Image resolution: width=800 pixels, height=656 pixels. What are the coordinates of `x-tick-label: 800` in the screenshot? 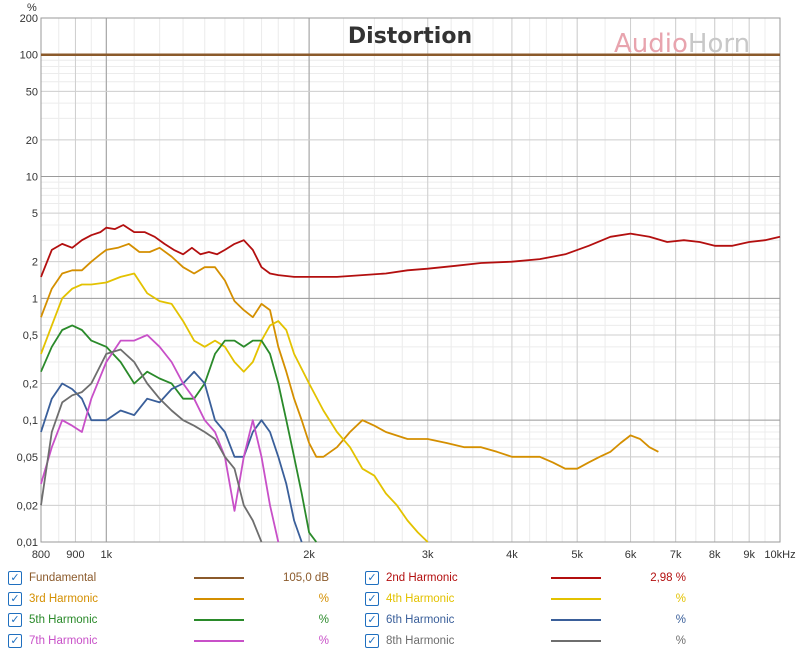 It's located at (41, 555).